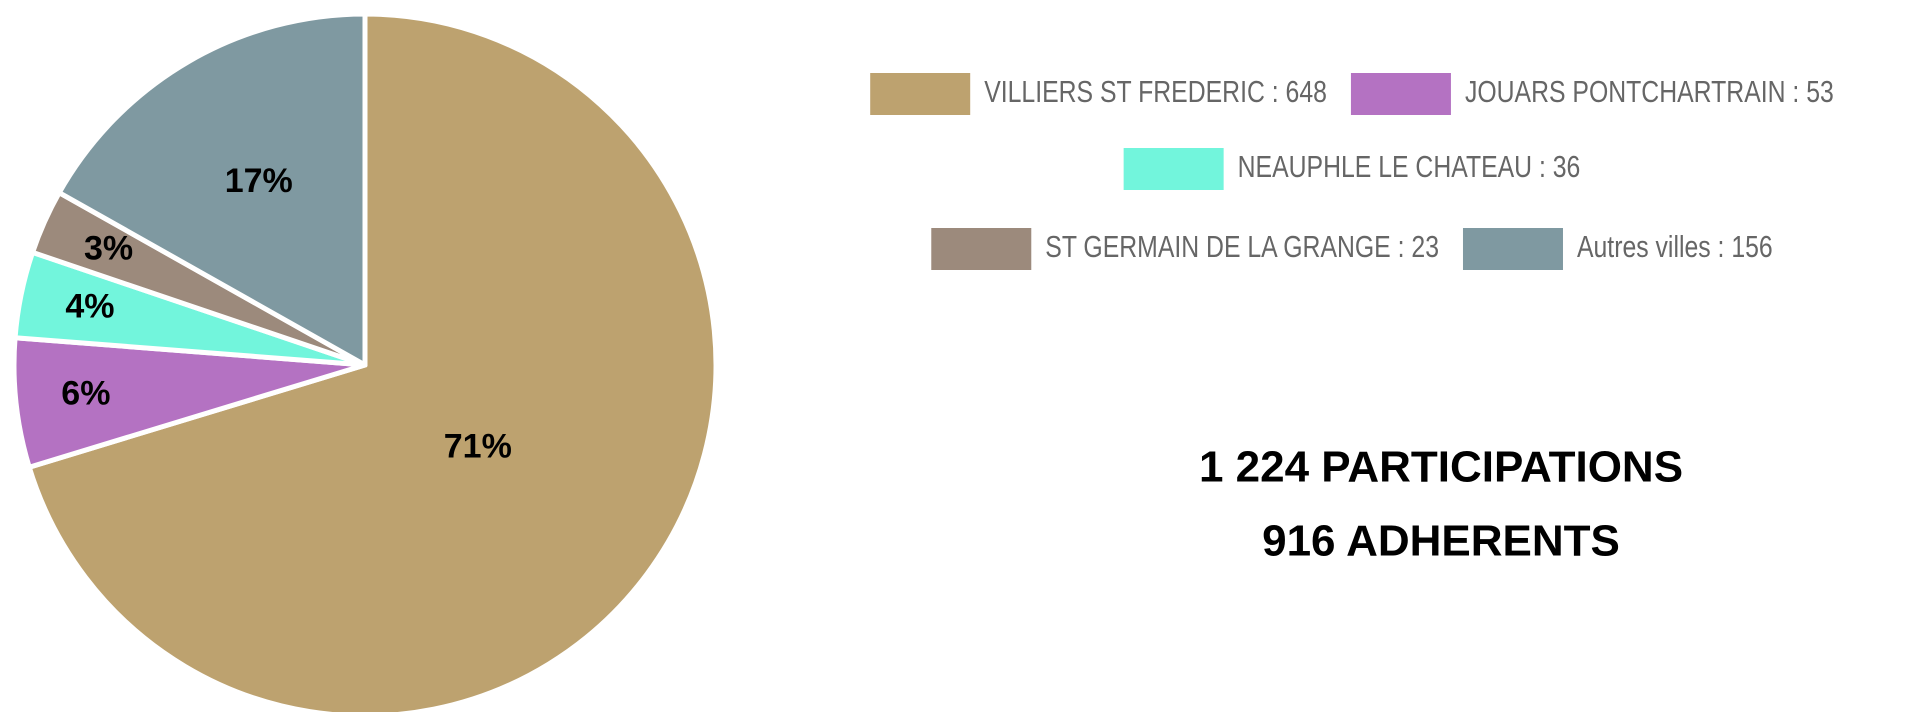 Image resolution: width=1910 pixels, height=712 pixels. Describe the element at coordinates (1155, 91) in the screenshot. I see `legend-label: VILLIERS ST FREDERIC : 648` at that location.